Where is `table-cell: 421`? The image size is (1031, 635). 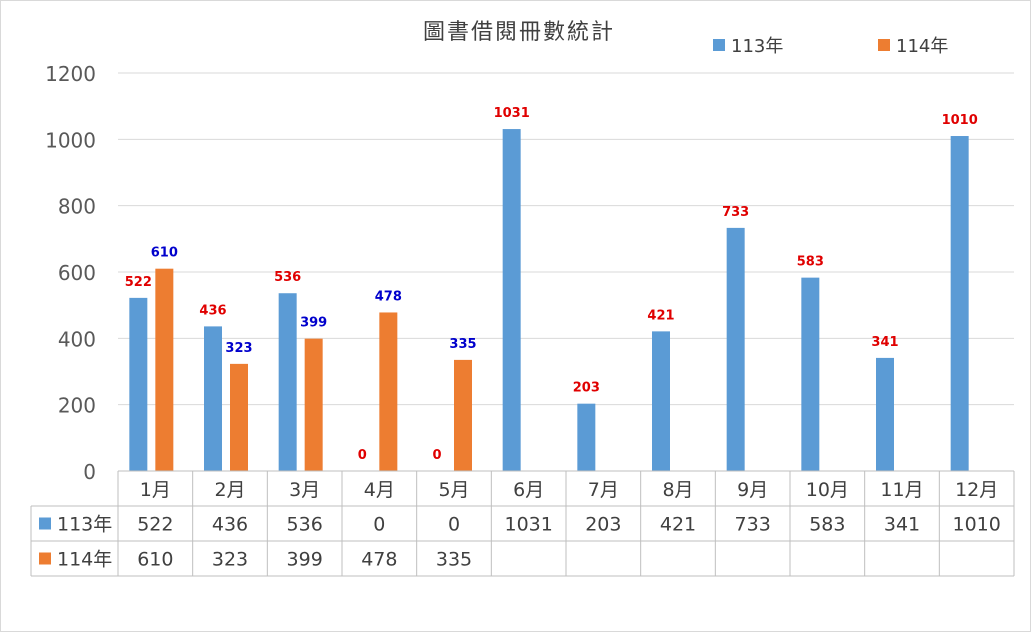
table-cell: 421 is located at coordinates (678, 525).